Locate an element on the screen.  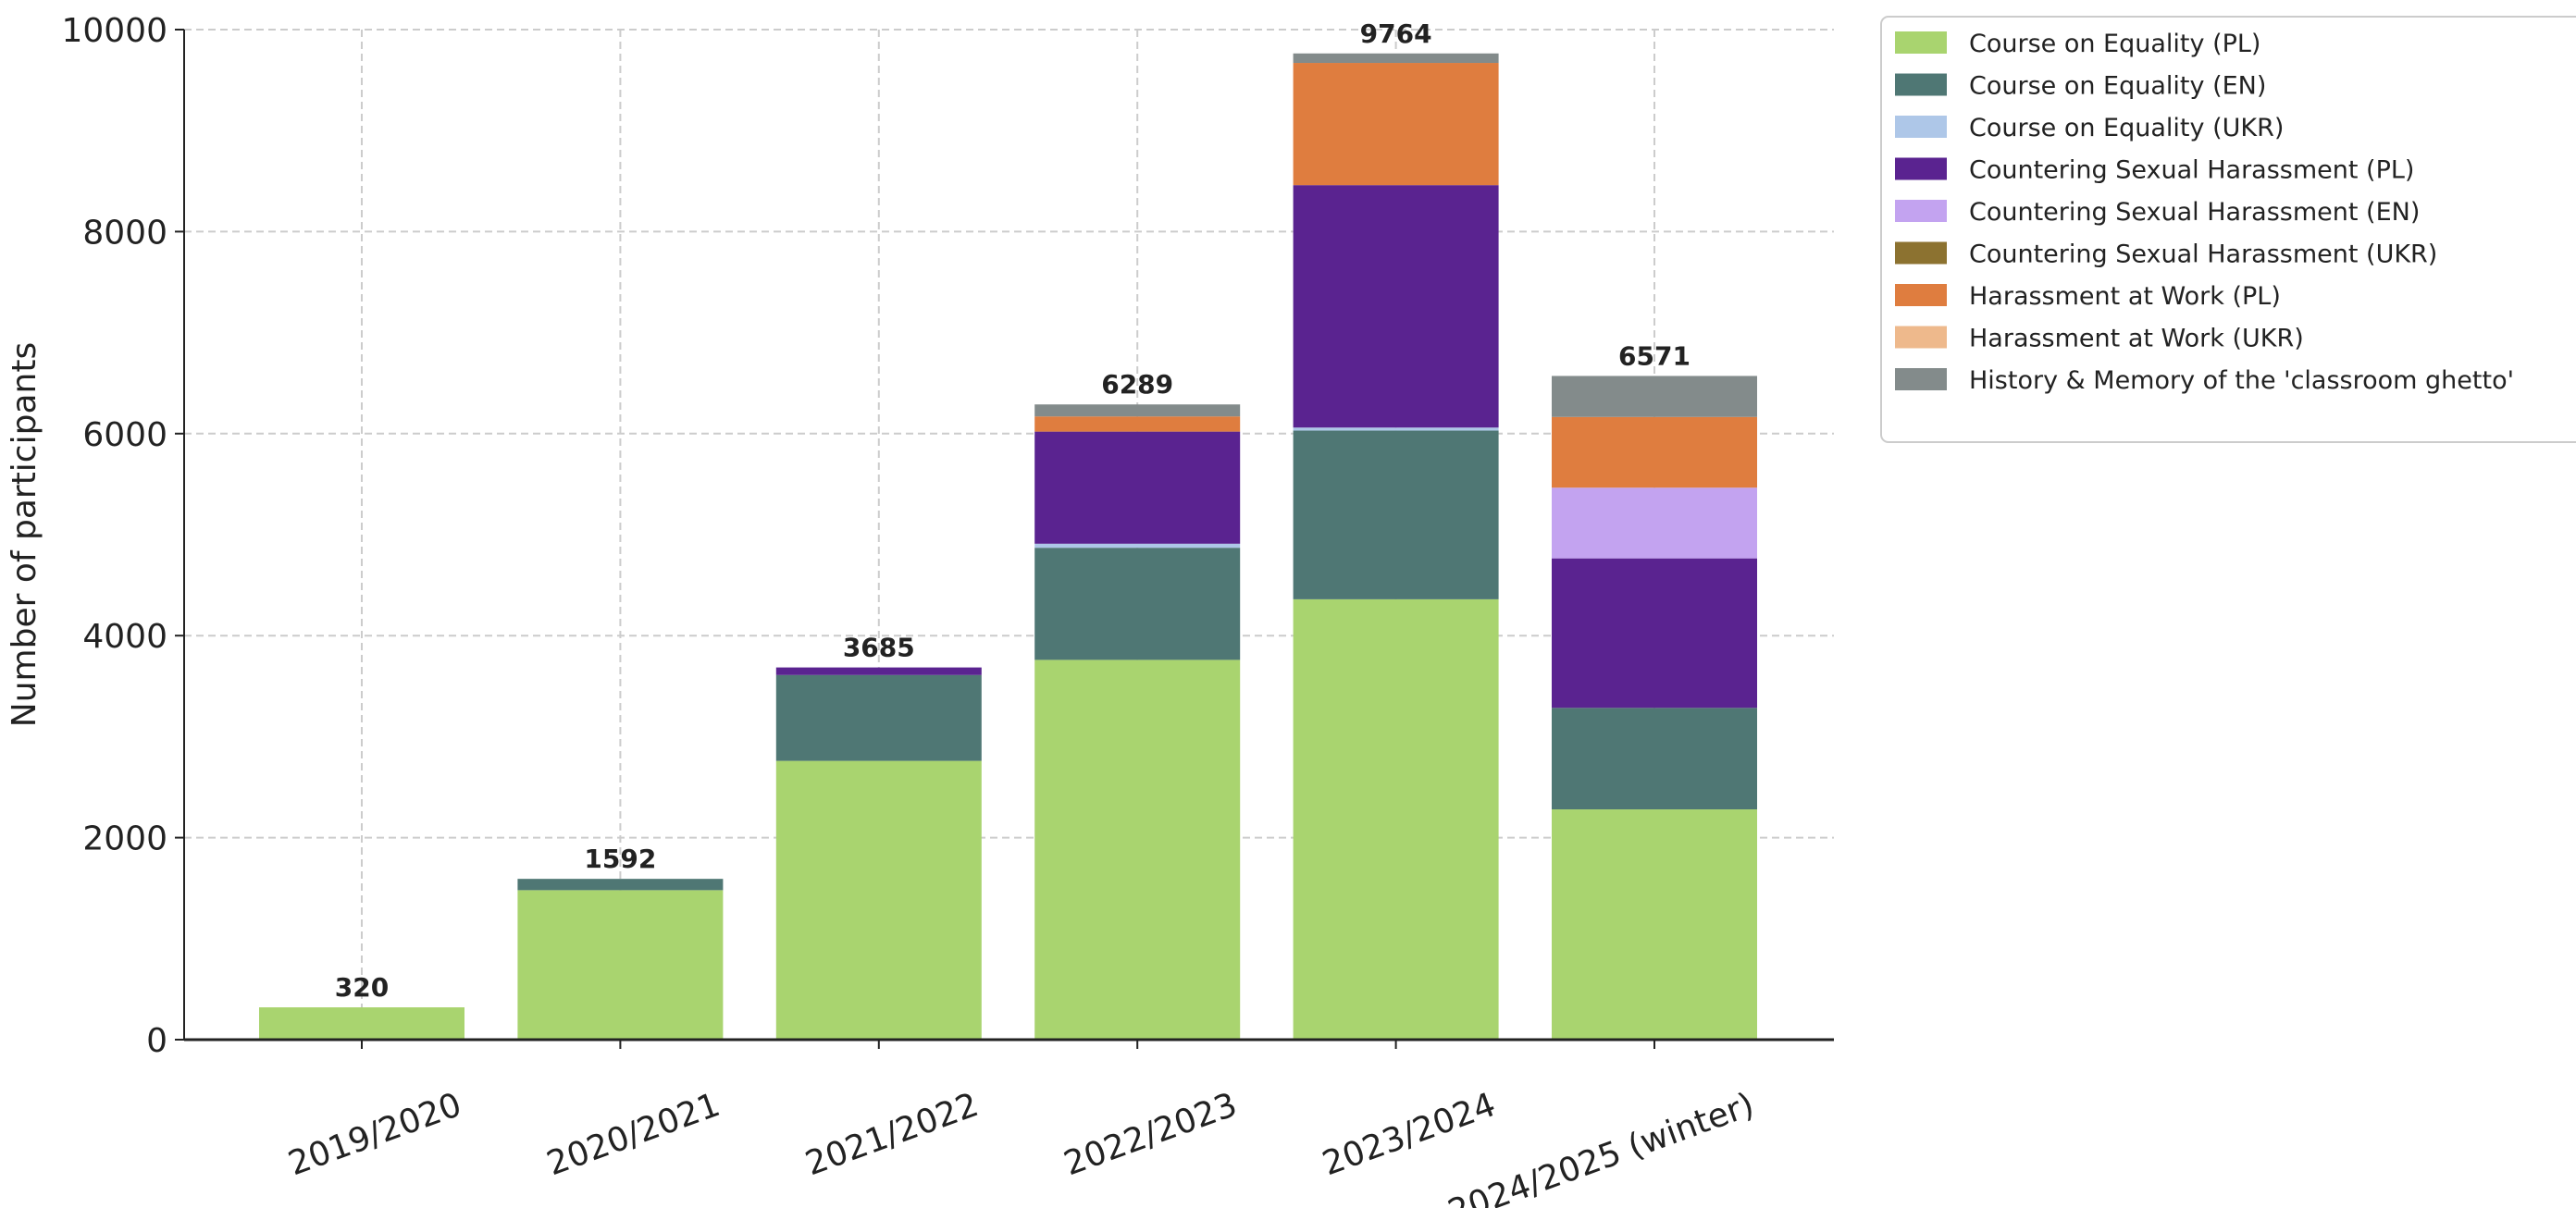
legend-label: Course on Equality (UKR) is located at coordinates (2127, 128).